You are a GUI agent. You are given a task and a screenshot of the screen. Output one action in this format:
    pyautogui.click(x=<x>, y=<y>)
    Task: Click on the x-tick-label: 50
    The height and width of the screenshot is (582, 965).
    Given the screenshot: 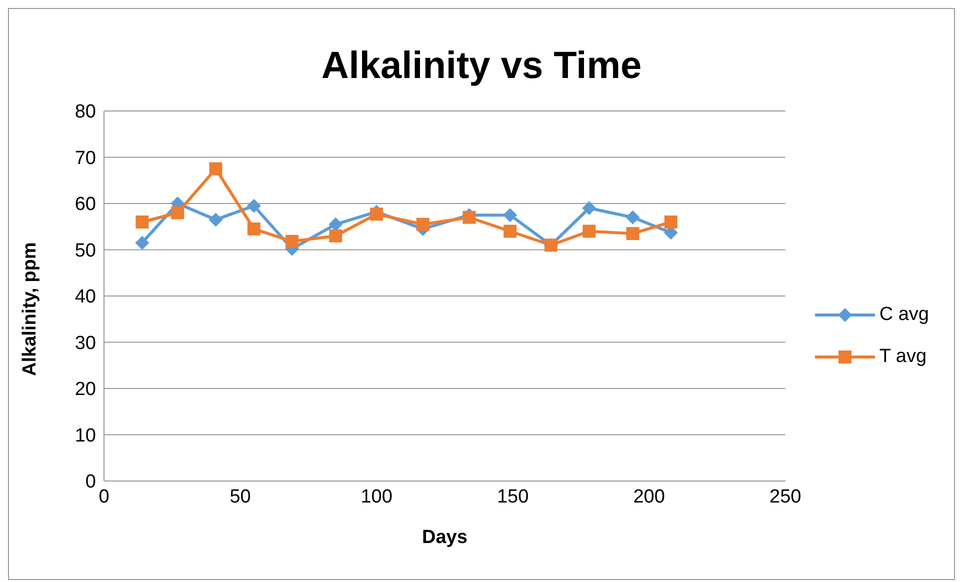 What is the action you would take?
    pyautogui.click(x=240, y=497)
    